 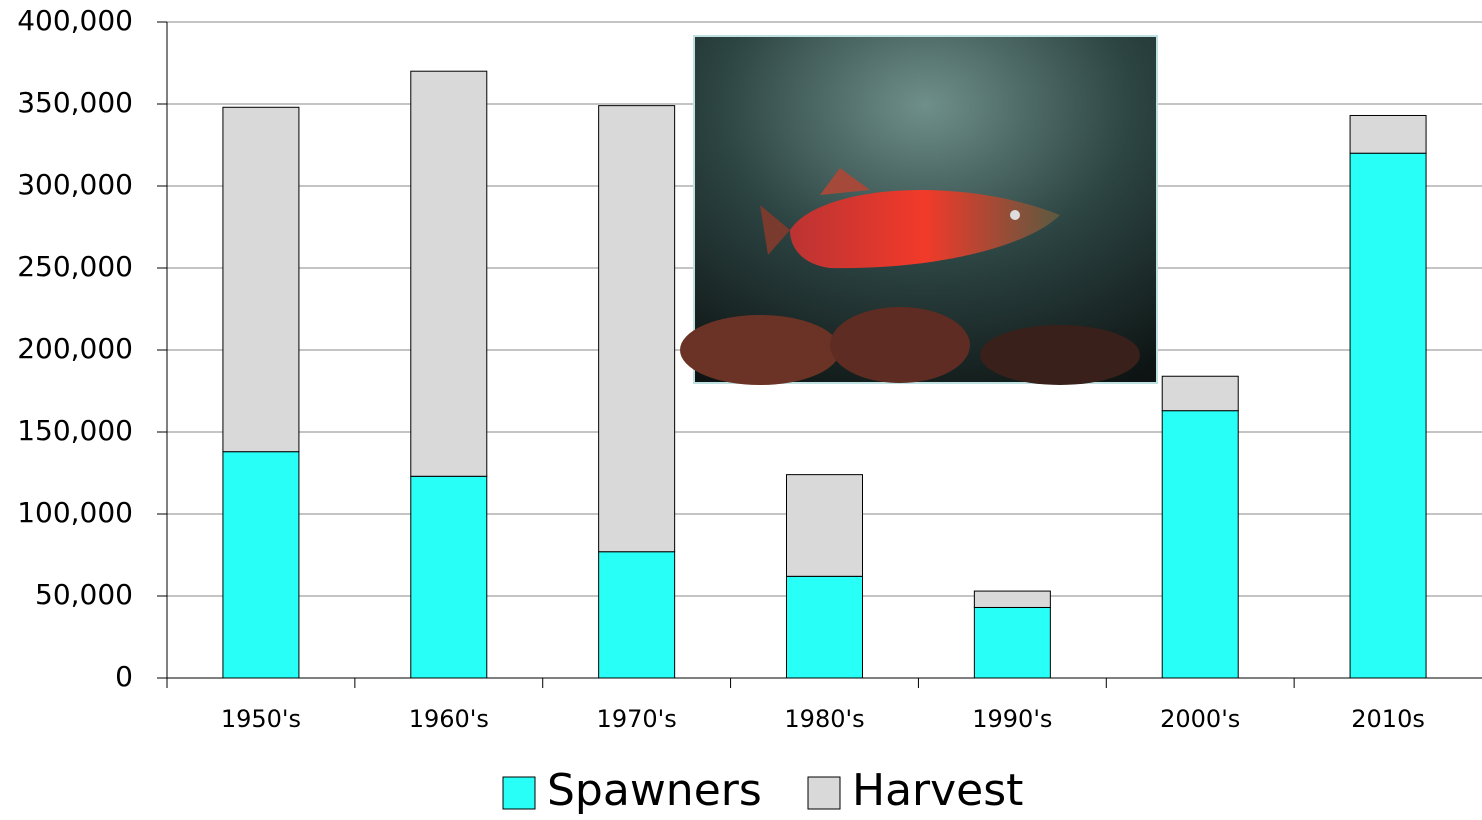 What do you see at coordinates (75, 348) in the screenshot?
I see `y-tick-label: 200,000` at bounding box center [75, 348].